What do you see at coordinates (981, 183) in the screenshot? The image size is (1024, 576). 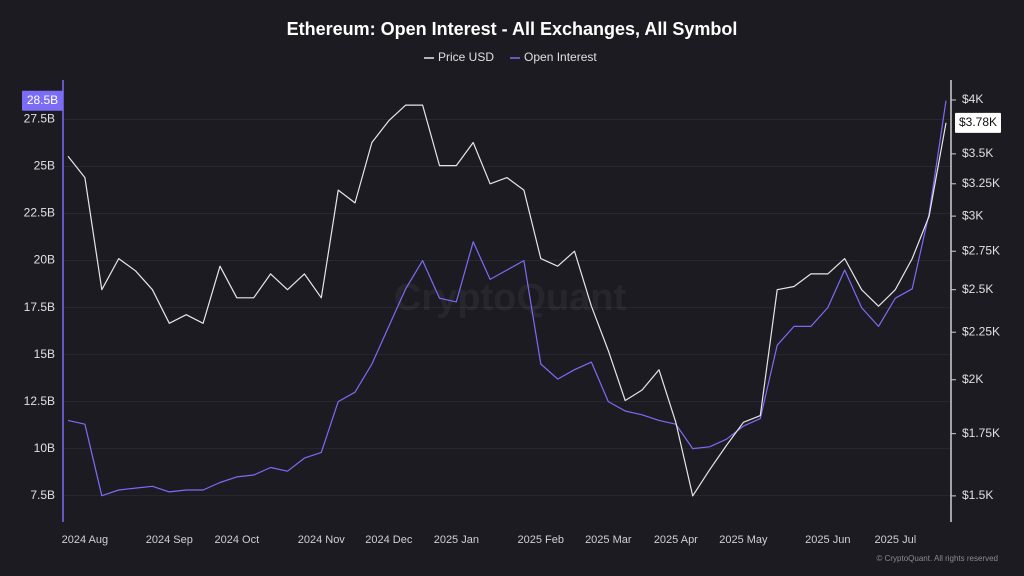 I see `y2-tick-label: $3.25K` at bounding box center [981, 183].